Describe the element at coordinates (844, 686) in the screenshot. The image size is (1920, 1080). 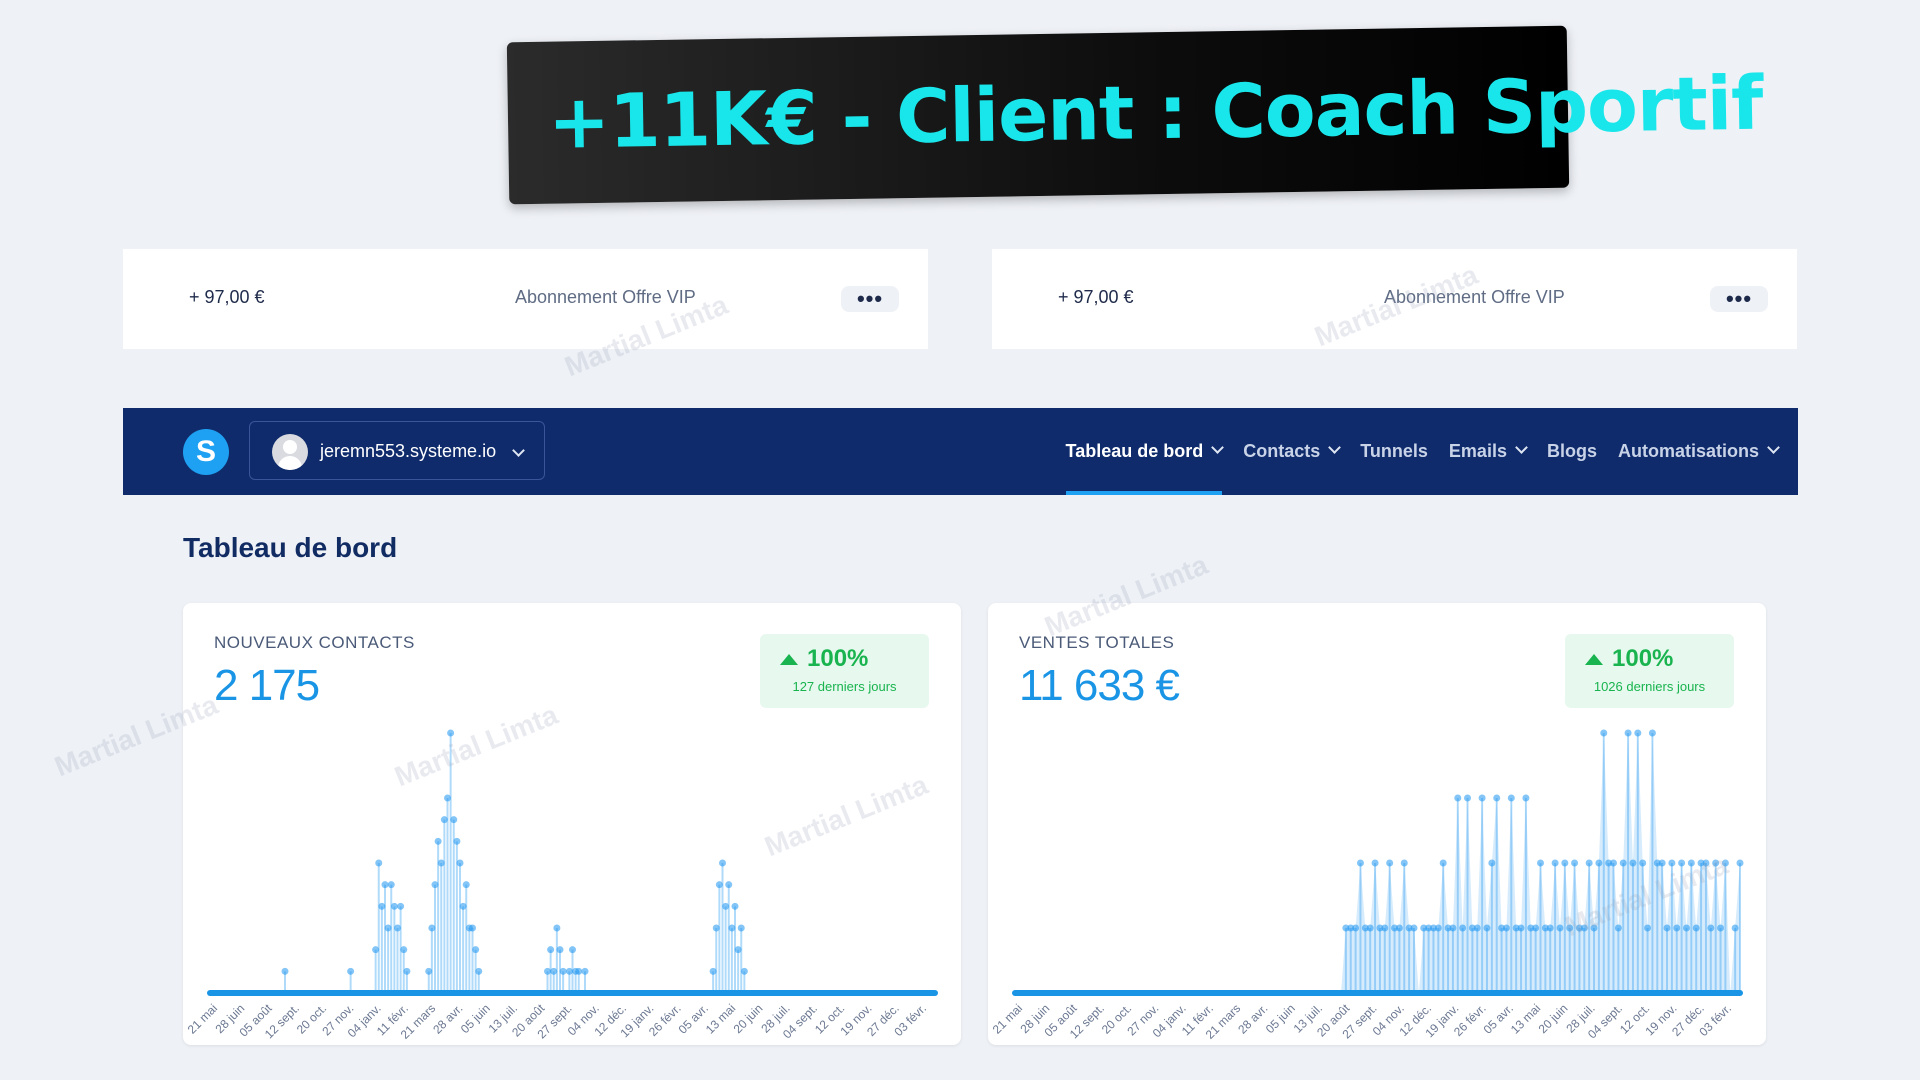
I see `badge-period: 127 derniers jours` at that location.